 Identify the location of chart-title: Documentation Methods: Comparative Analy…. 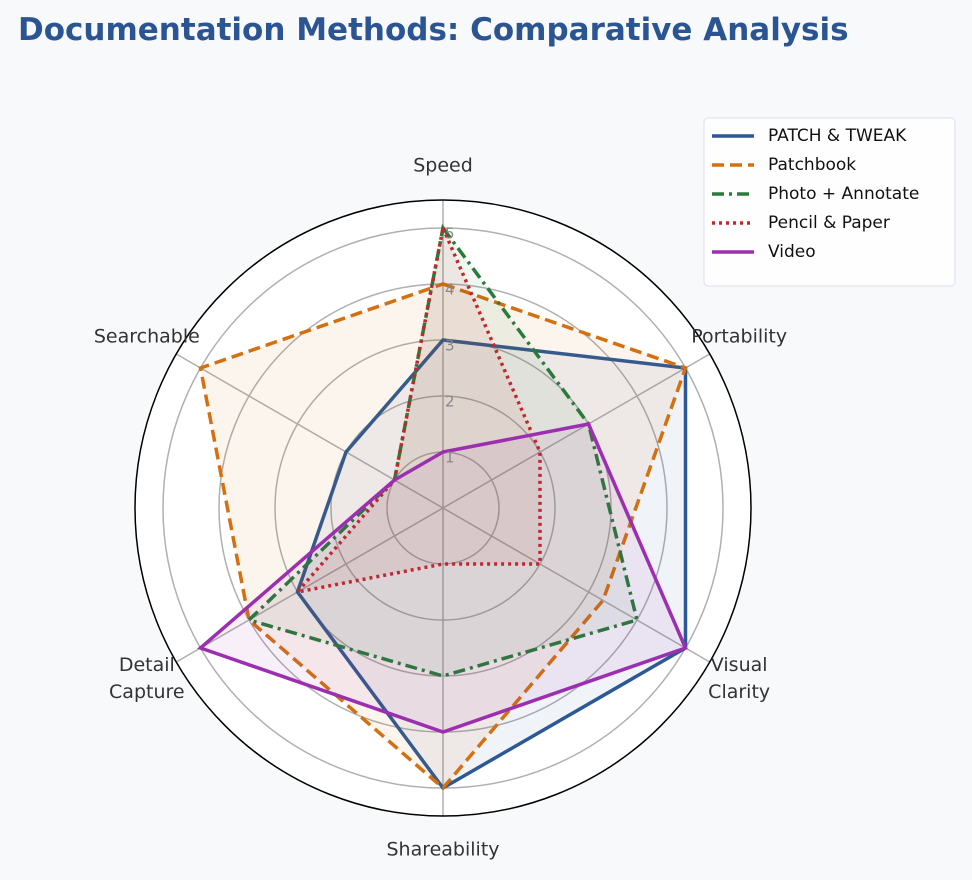
(433, 30).